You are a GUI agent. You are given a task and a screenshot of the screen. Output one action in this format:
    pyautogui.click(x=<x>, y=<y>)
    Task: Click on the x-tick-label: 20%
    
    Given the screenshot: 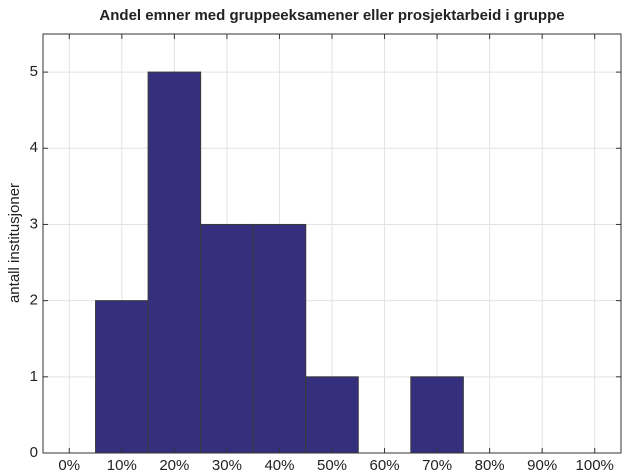 What is the action you would take?
    pyautogui.click(x=174, y=465)
    